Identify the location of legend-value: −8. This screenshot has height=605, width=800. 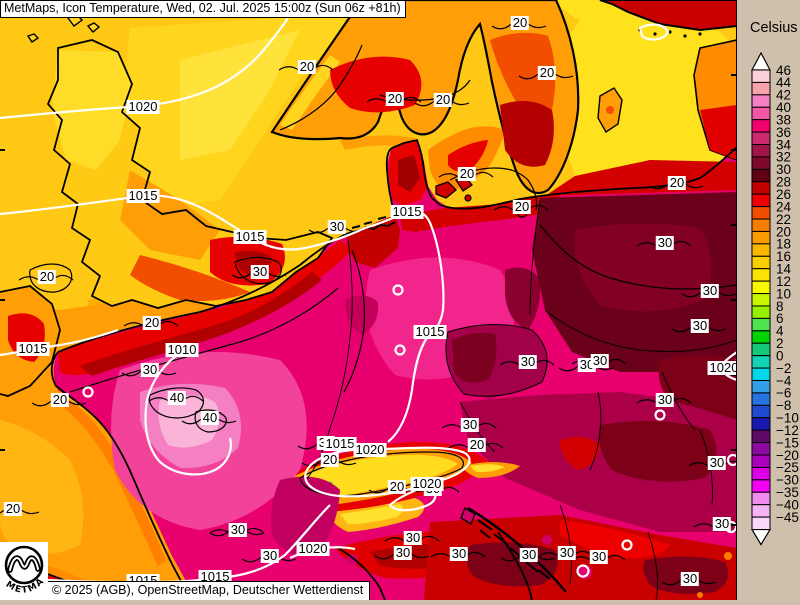
(783, 405).